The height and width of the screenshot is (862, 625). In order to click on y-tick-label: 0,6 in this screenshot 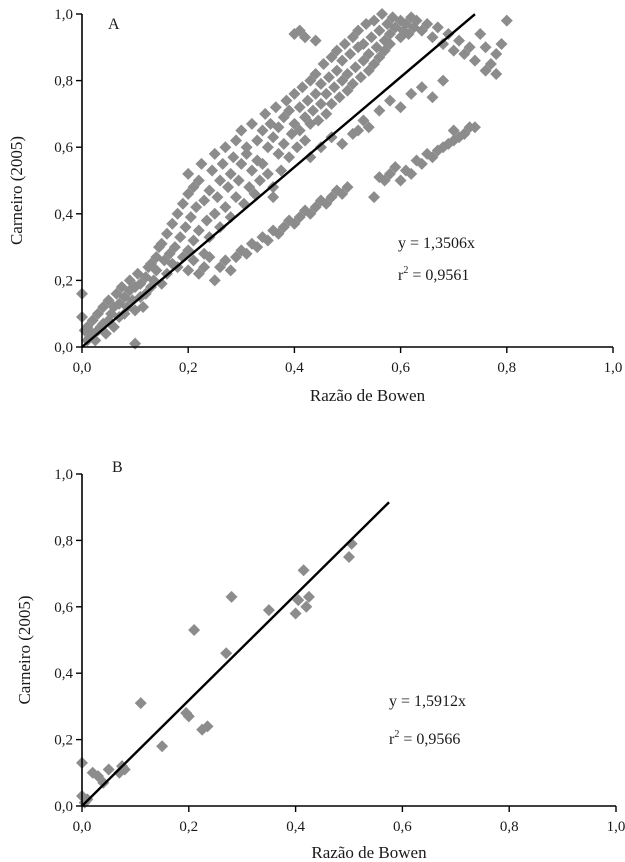, I will do `click(63, 148)`.